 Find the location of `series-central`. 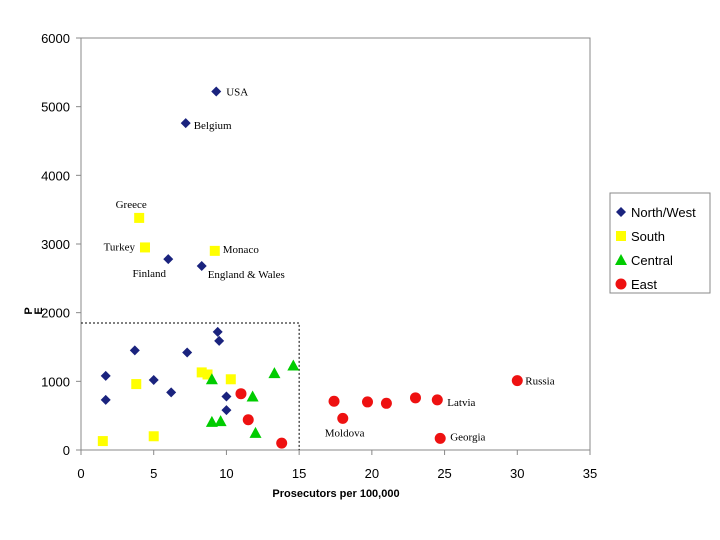

series-central is located at coordinates (252, 398).